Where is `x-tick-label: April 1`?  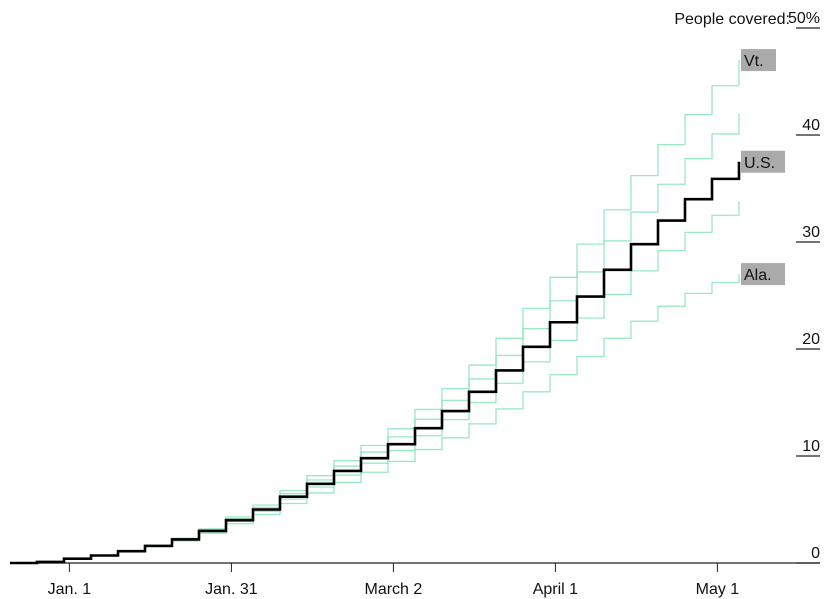
x-tick-label: April 1 is located at coordinates (555, 589).